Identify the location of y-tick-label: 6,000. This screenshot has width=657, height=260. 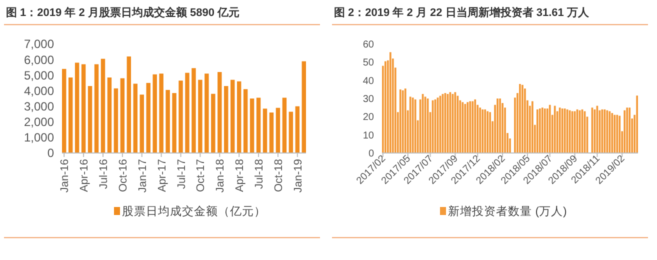
(39, 59).